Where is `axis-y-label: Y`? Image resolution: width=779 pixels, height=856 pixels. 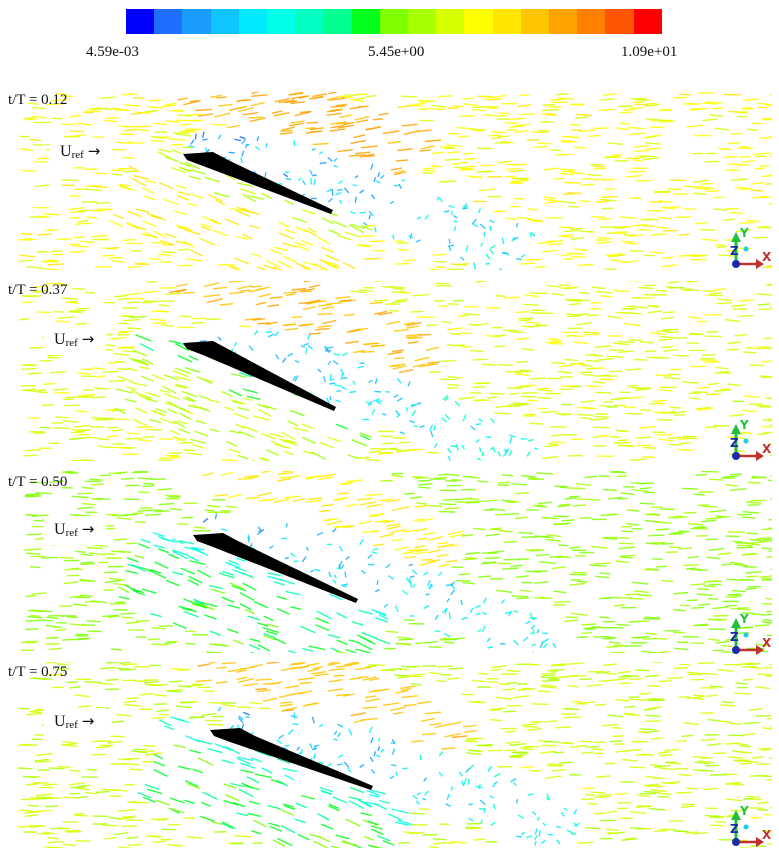 axis-y-label: Y is located at coordinates (744, 425).